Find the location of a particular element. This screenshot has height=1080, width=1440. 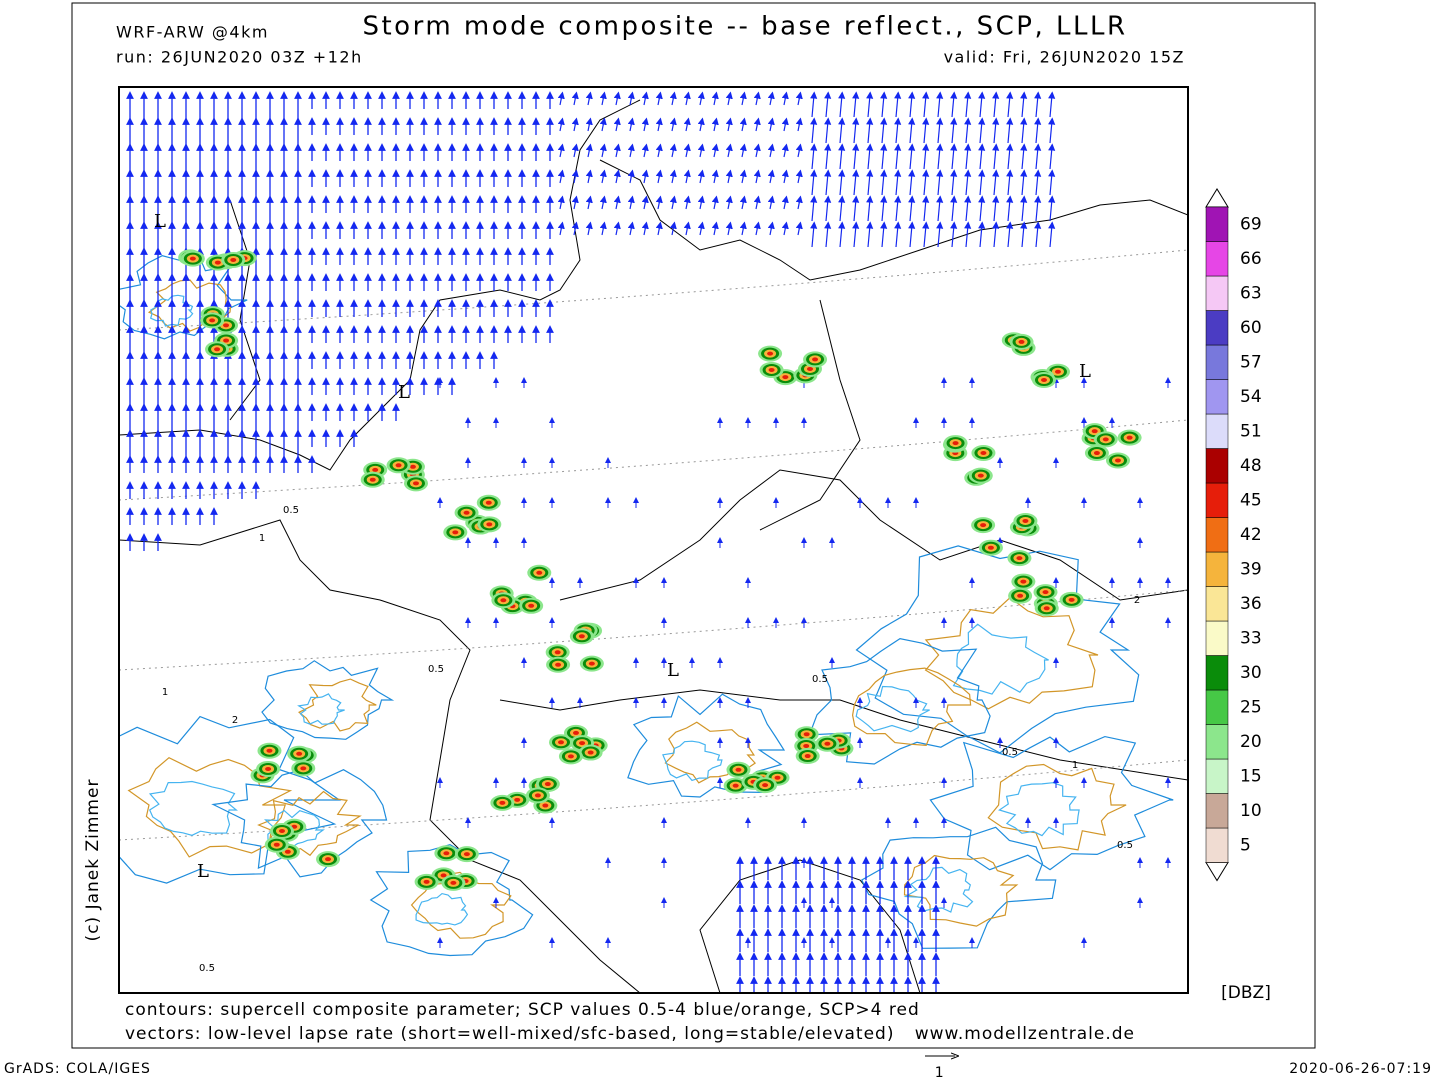

colorbar-label: 51 is located at coordinates (1251, 431).